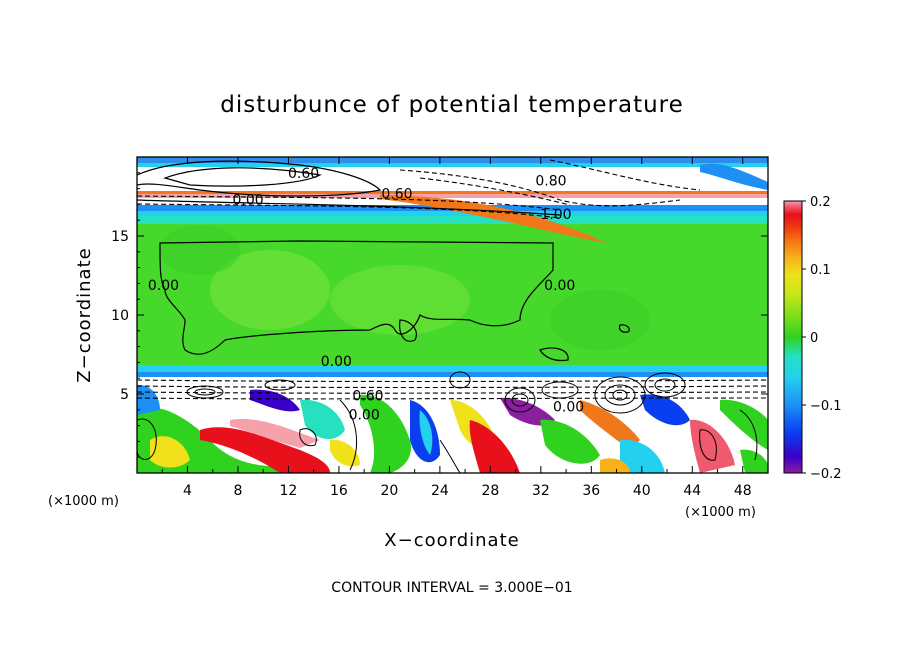  Describe the element at coordinates (692, 491) in the screenshot. I see `x-tick-label: 44` at that location.